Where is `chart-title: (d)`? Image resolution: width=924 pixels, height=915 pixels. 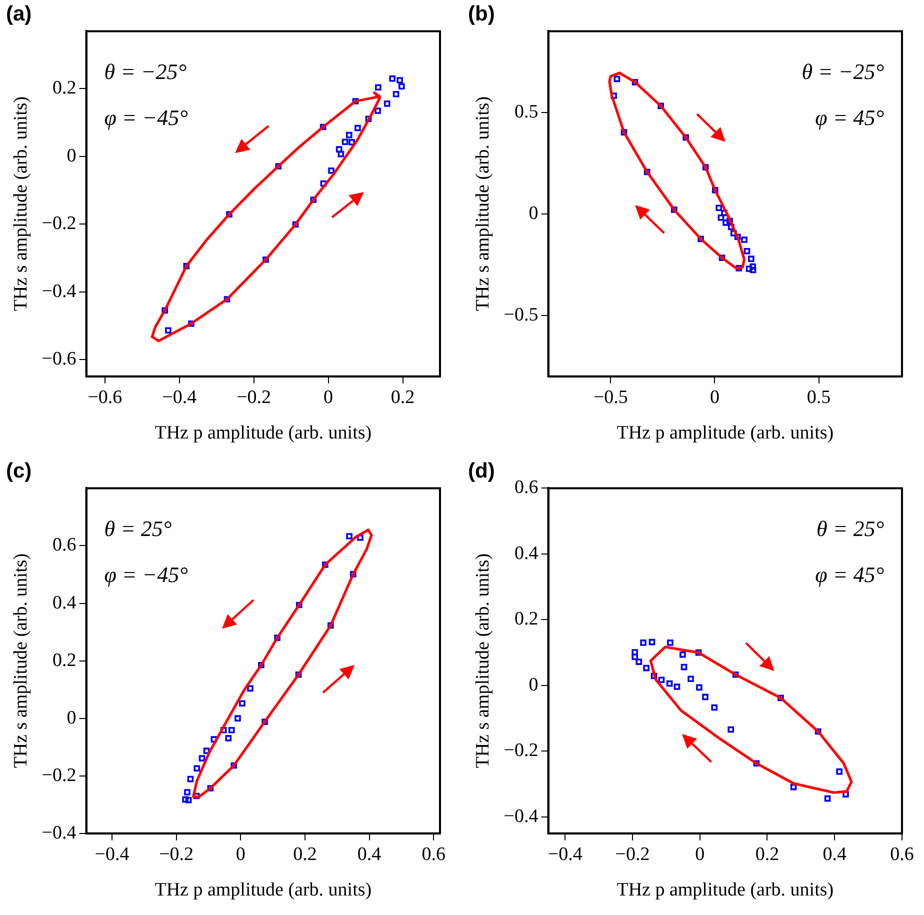
chart-title: (d) is located at coordinates (481, 470).